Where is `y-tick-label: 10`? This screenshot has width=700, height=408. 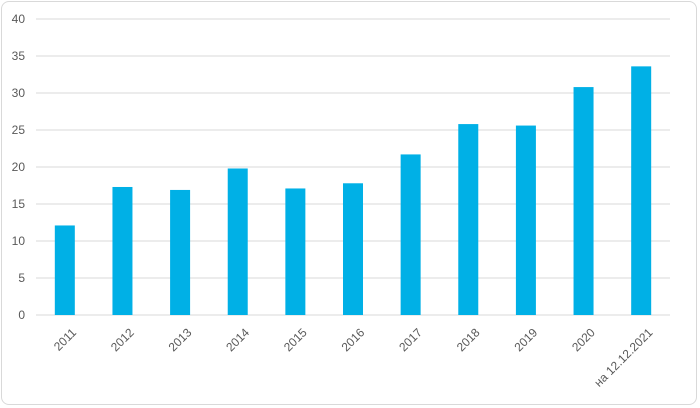
y-tick-label: 10 is located at coordinates (19, 241).